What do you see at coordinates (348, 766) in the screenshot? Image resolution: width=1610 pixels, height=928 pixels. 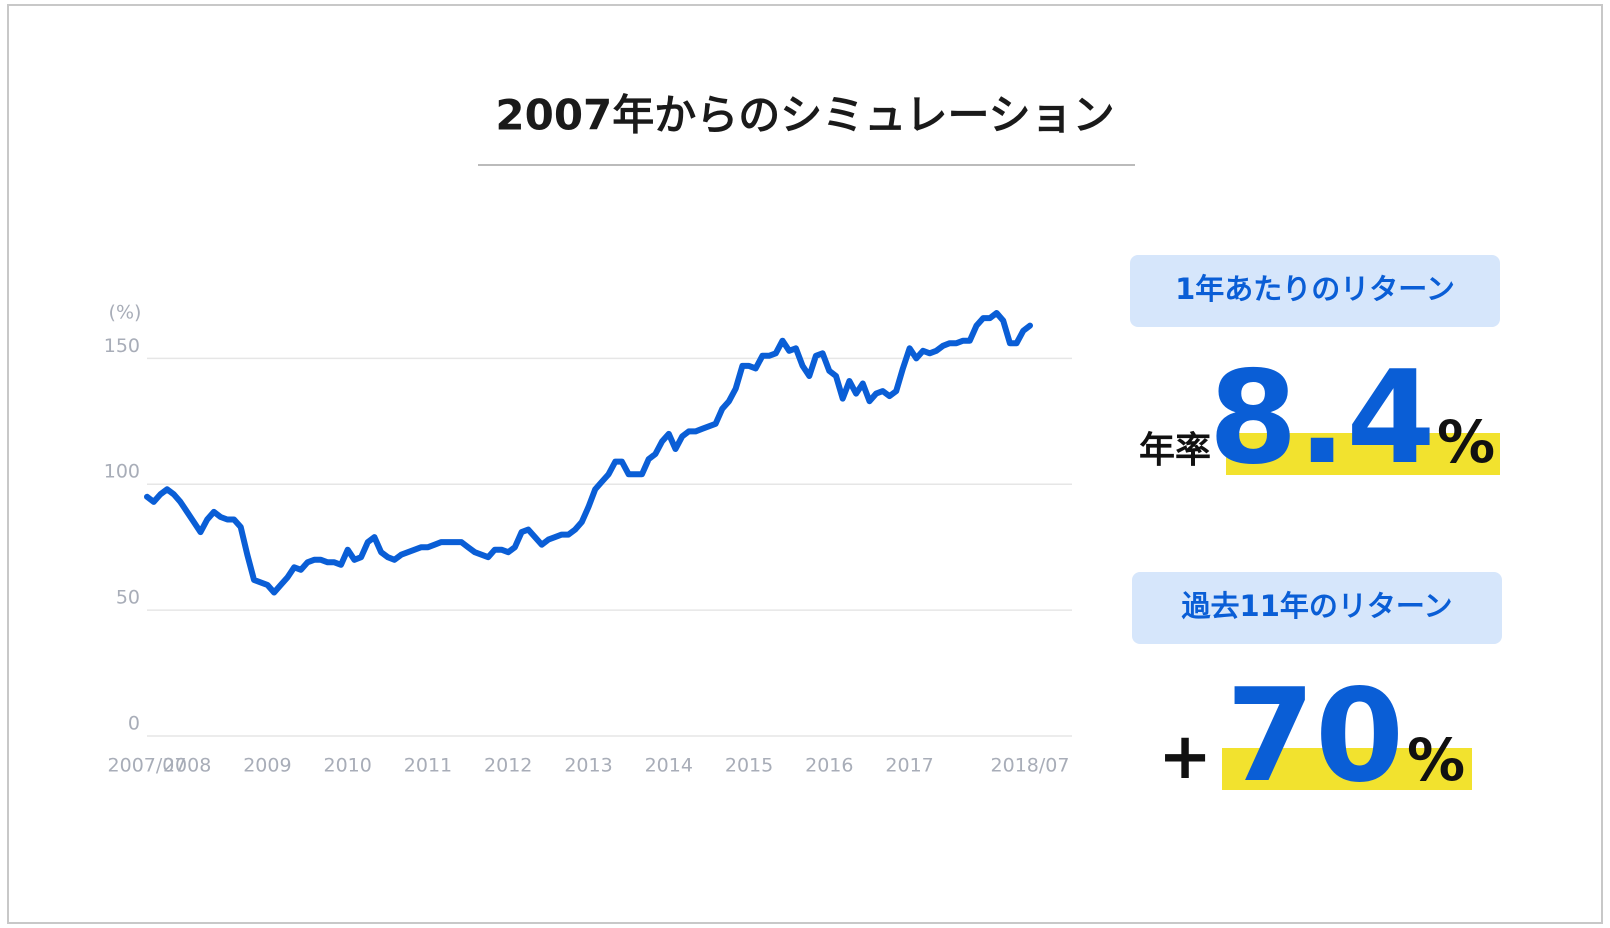 I see `x-tick-label: 2010` at bounding box center [348, 766].